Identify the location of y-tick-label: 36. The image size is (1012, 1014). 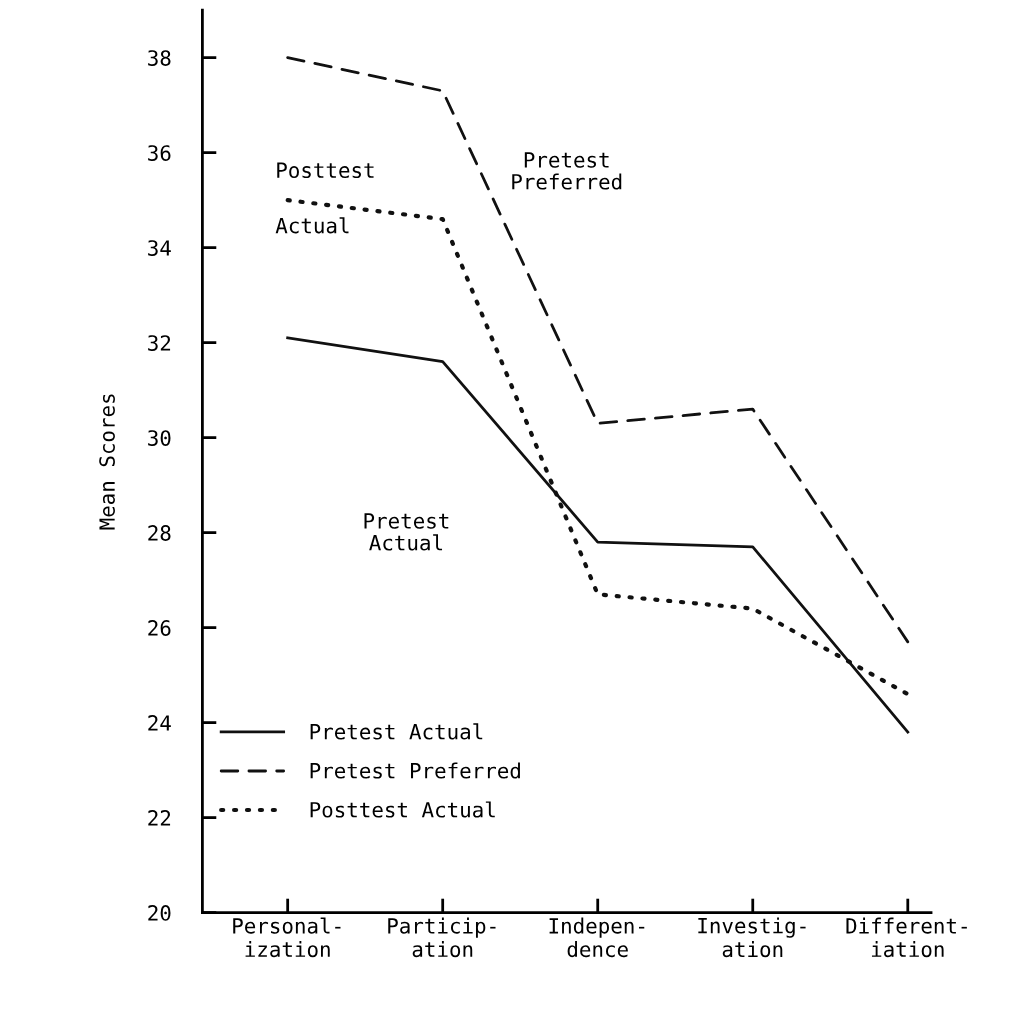
(159, 153).